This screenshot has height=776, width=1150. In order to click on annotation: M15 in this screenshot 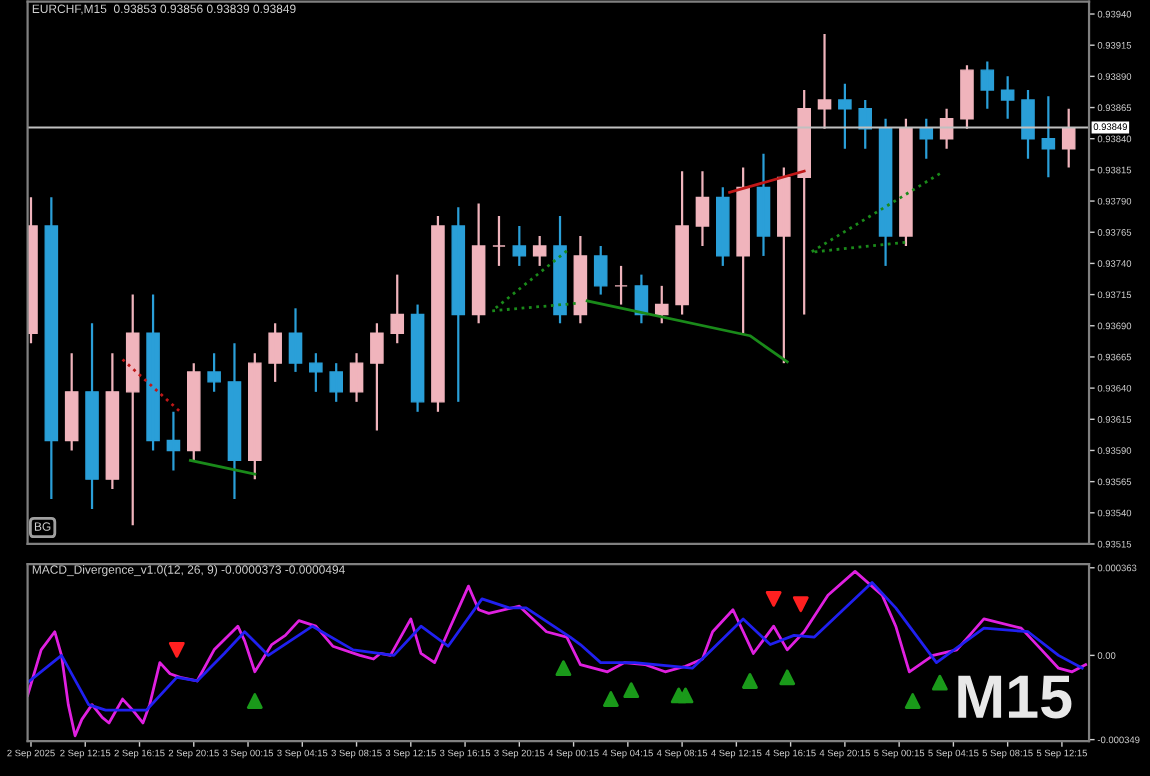, I will do `click(1015, 697)`.